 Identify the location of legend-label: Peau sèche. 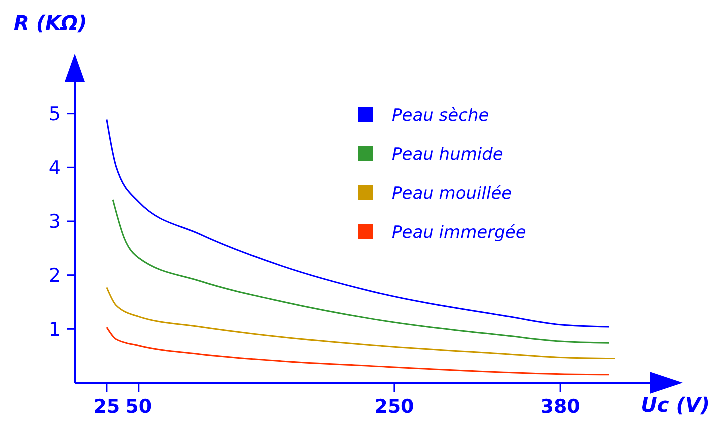
(441, 116).